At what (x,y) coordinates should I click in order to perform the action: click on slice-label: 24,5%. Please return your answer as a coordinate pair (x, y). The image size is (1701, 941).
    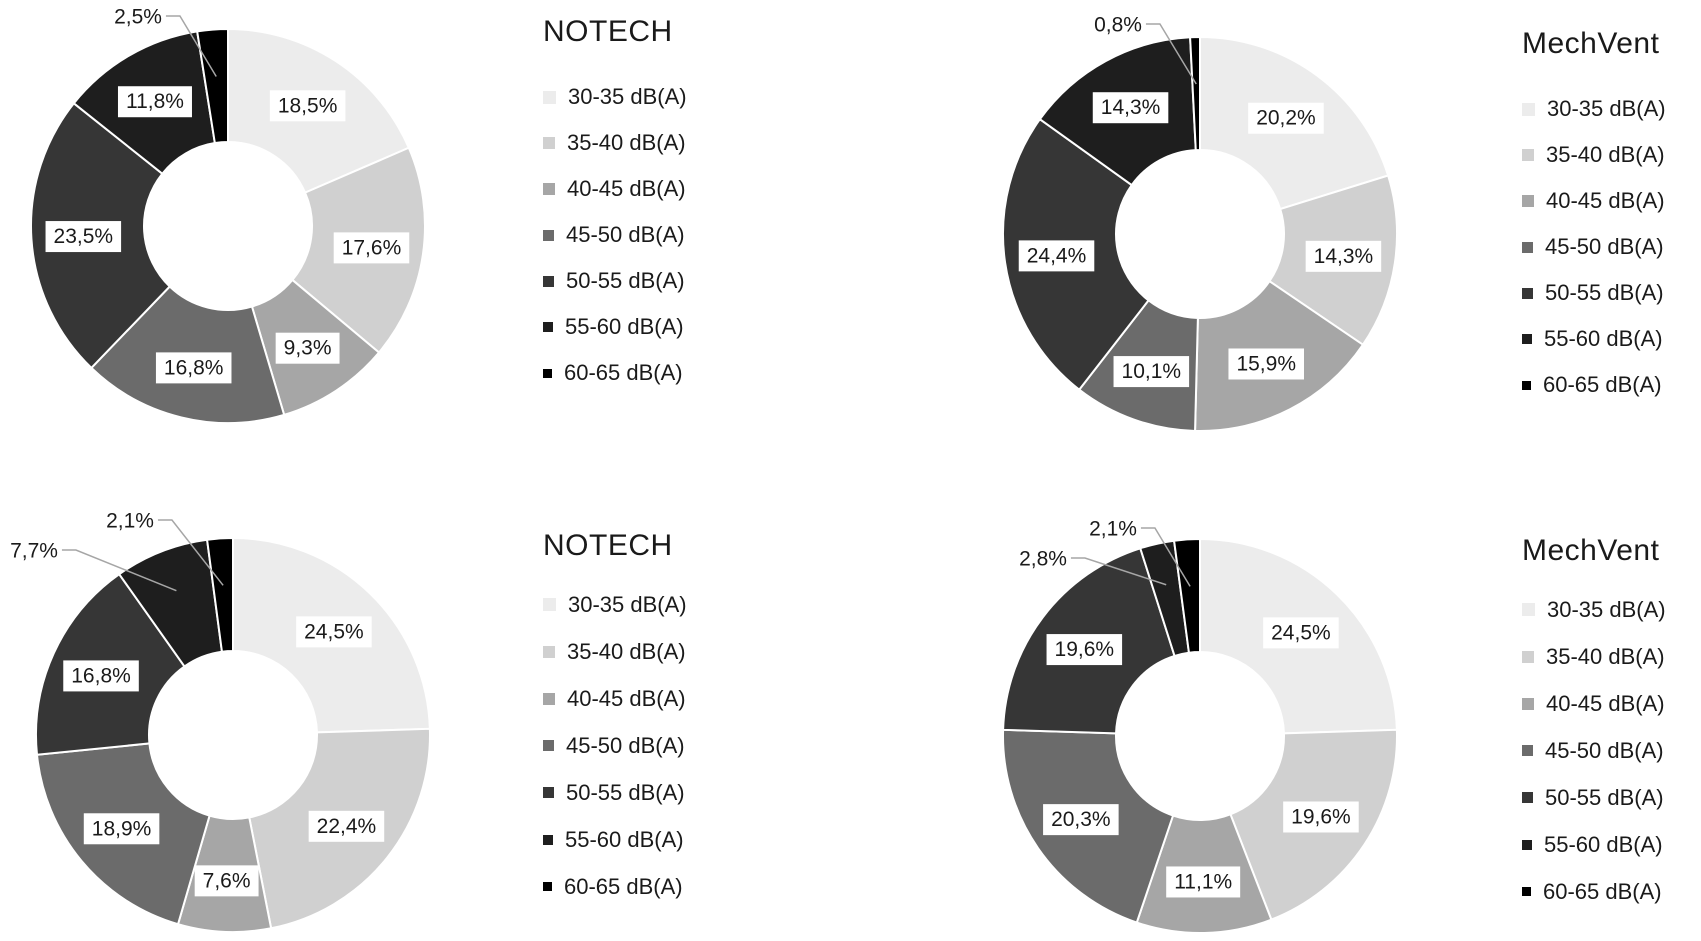
    Looking at the image, I should click on (1301, 633).